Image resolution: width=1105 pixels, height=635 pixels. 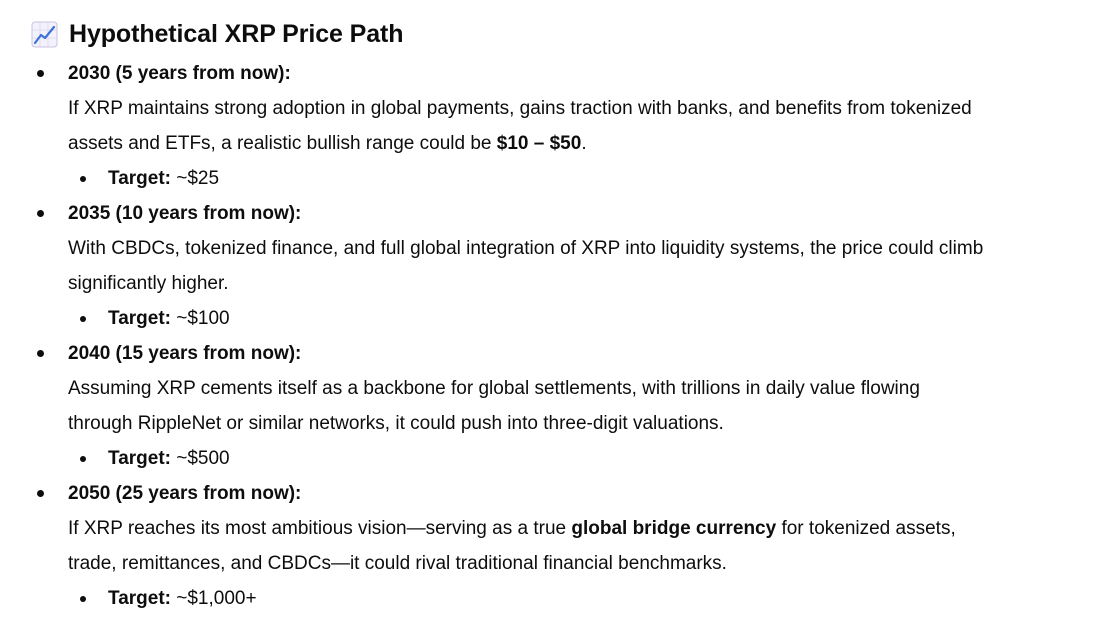 What do you see at coordinates (236, 33) in the screenshot?
I see `section-title: Hypothetical XRP Price Path` at bounding box center [236, 33].